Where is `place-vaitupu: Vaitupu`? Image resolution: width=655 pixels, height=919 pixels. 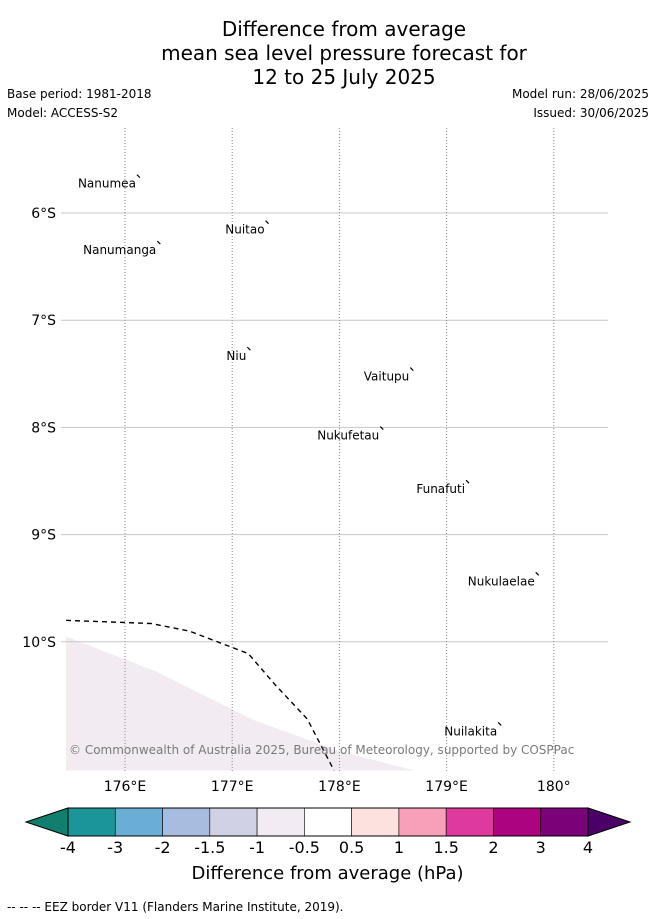 place-vaitupu: Vaitupu is located at coordinates (389, 375).